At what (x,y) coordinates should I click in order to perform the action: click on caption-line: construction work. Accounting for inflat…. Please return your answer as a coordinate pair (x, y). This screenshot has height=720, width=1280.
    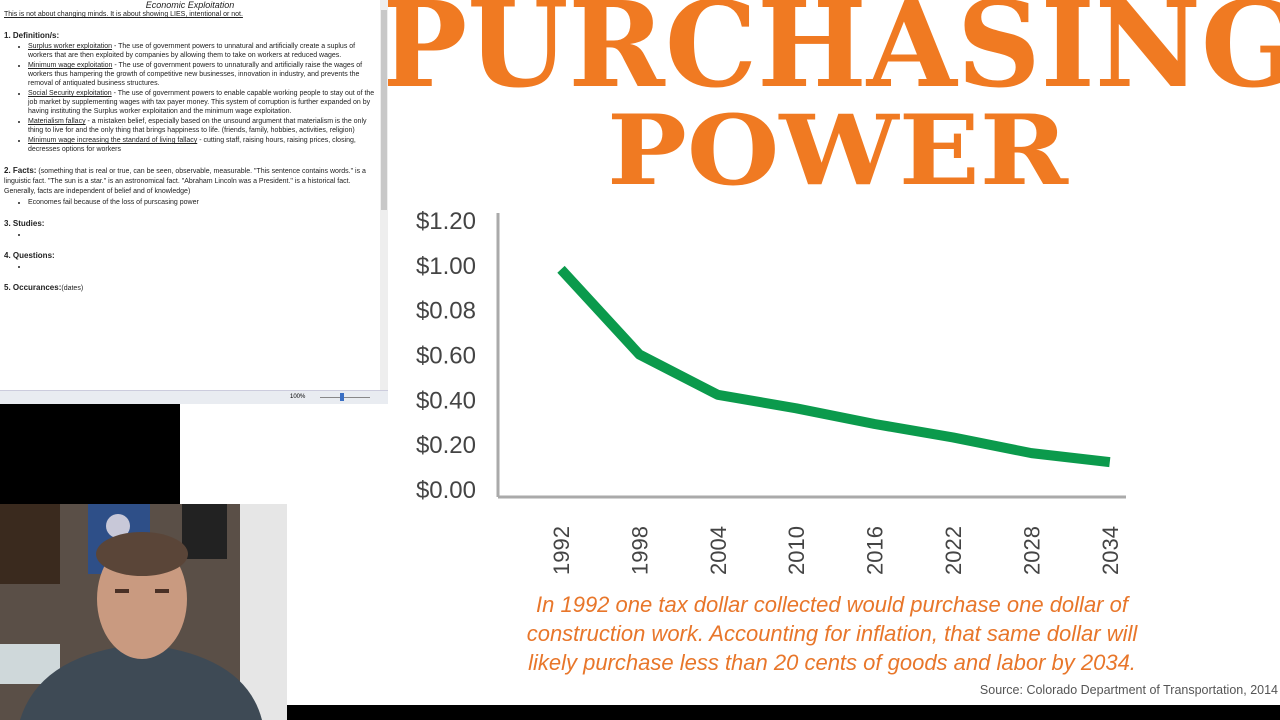
    Looking at the image, I should click on (833, 633).